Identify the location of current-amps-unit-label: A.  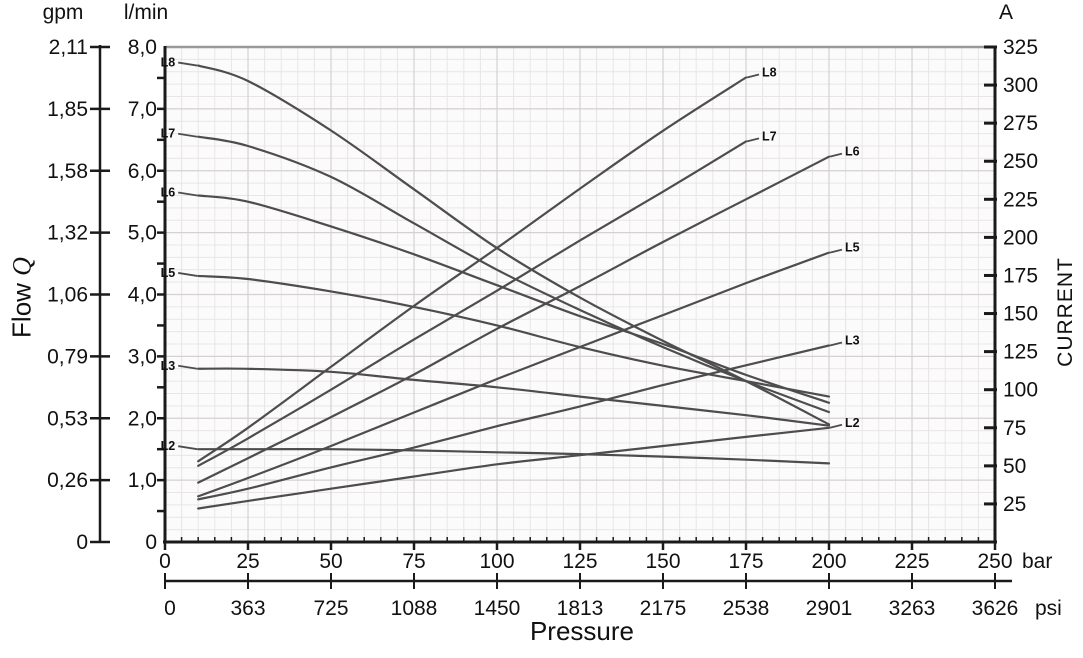
(1005, 12).